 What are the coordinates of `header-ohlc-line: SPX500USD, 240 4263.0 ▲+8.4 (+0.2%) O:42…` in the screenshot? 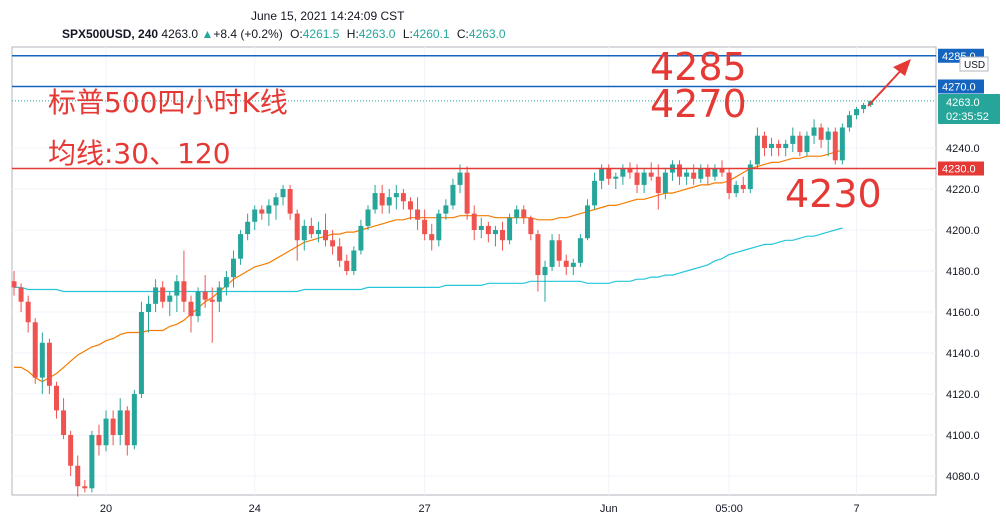 It's located at (284, 34).